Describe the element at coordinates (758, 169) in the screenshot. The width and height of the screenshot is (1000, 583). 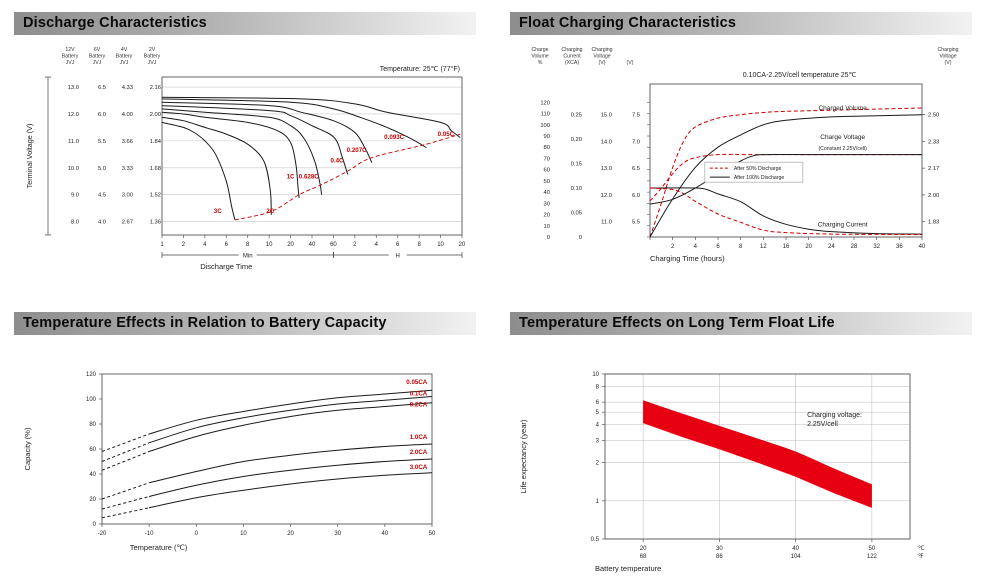
I see `svg-text: After 50% Discharge` at that location.